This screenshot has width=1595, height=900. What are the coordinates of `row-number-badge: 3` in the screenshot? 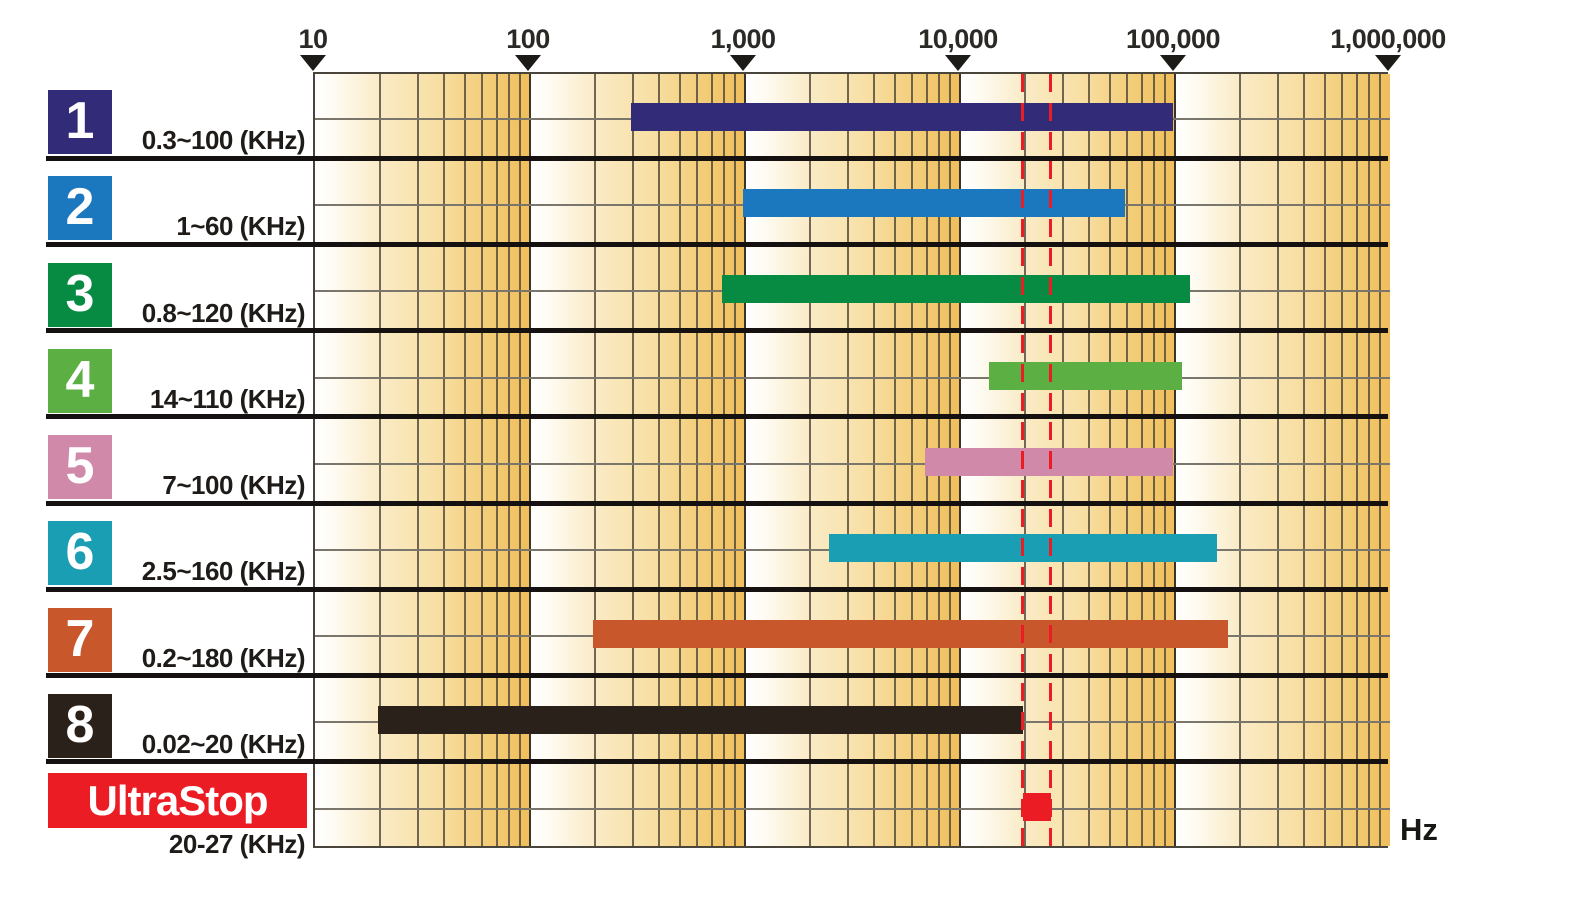 It's located at (80, 294).